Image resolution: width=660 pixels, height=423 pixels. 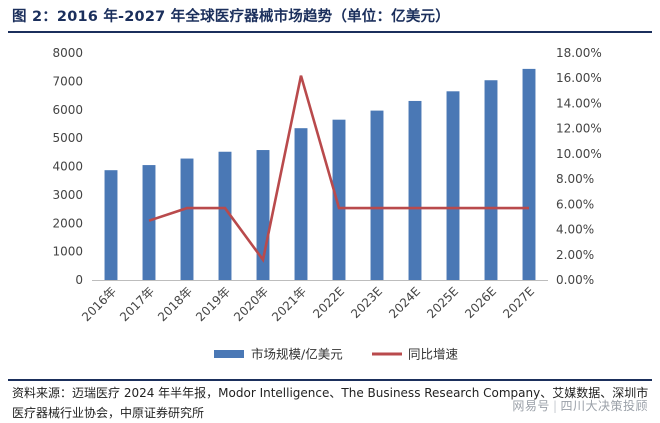 What do you see at coordinates (433, 354) in the screenshot?
I see `legend-label-line: 同比增速` at bounding box center [433, 354].